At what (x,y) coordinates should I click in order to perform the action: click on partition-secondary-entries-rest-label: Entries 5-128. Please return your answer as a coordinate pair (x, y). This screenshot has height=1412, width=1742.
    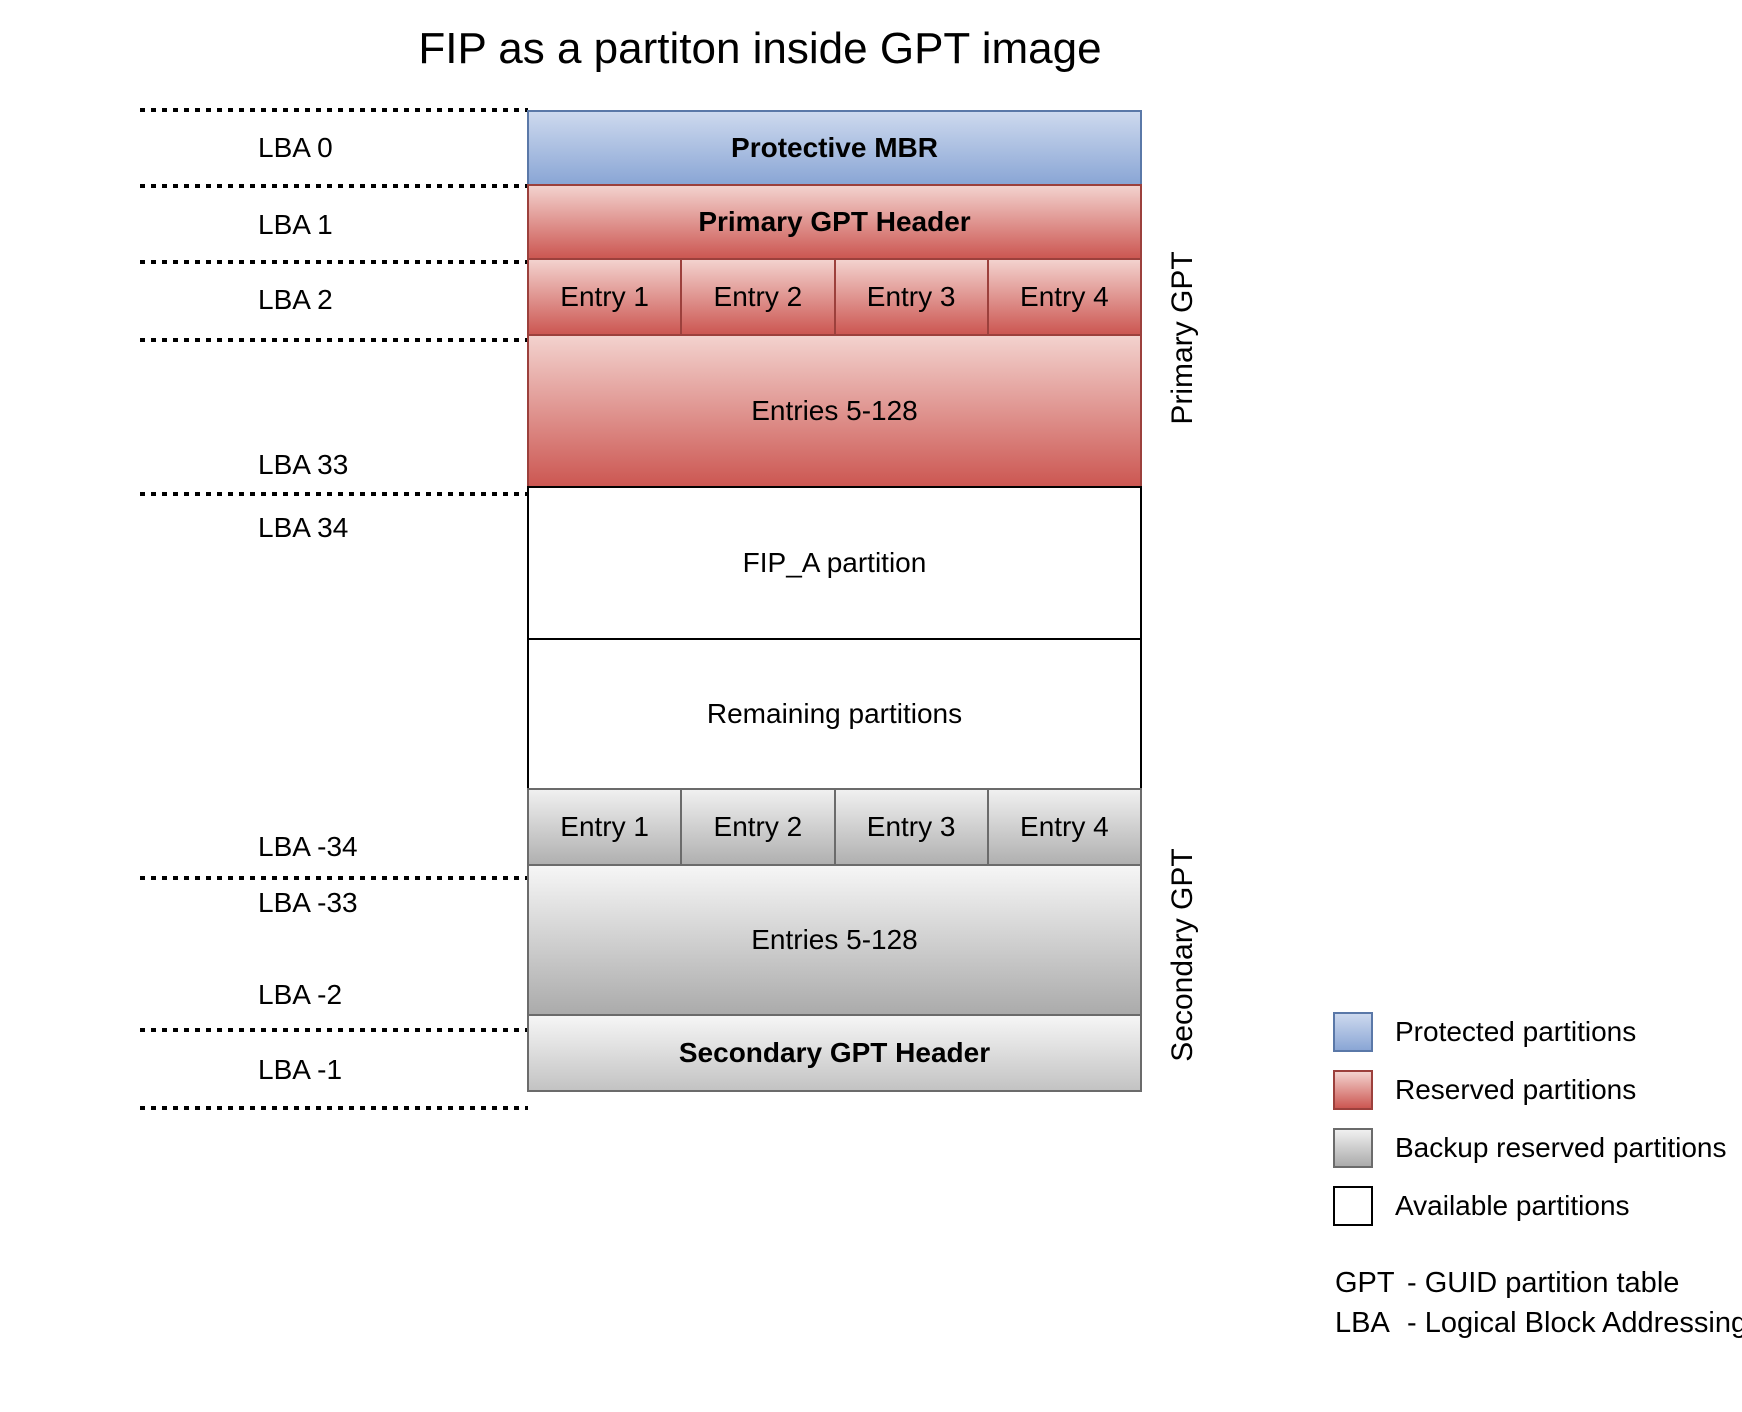
    Looking at the image, I should click on (834, 939).